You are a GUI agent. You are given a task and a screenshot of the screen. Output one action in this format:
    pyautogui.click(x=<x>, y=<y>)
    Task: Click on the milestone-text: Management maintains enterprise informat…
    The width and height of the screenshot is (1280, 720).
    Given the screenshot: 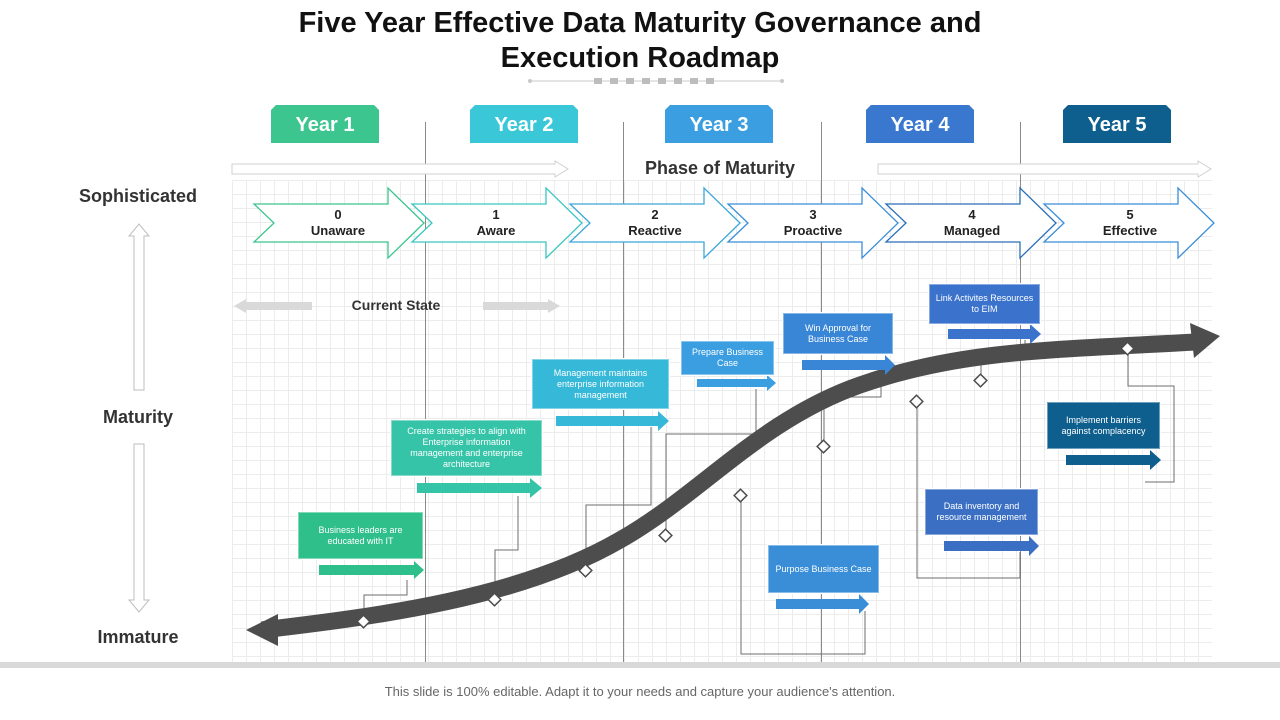 What is the action you would take?
    pyautogui.click(x=600, y=383)
    